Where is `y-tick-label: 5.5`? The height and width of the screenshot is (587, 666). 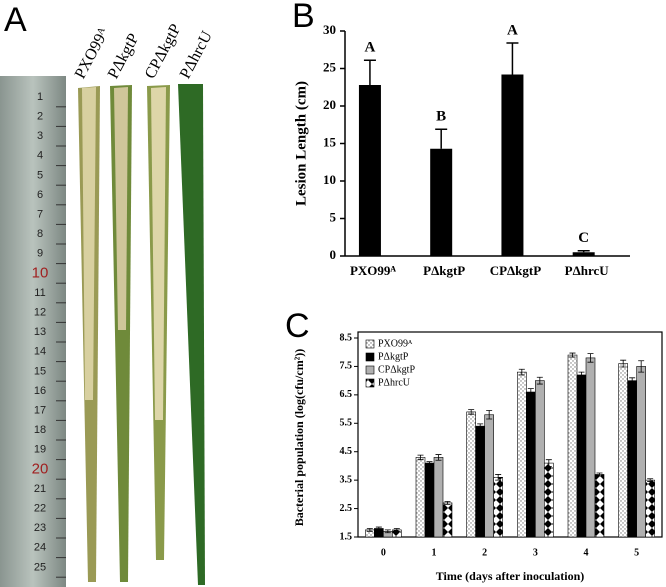 y-tick-label: 5.5 is located at coordinates (346, 423).